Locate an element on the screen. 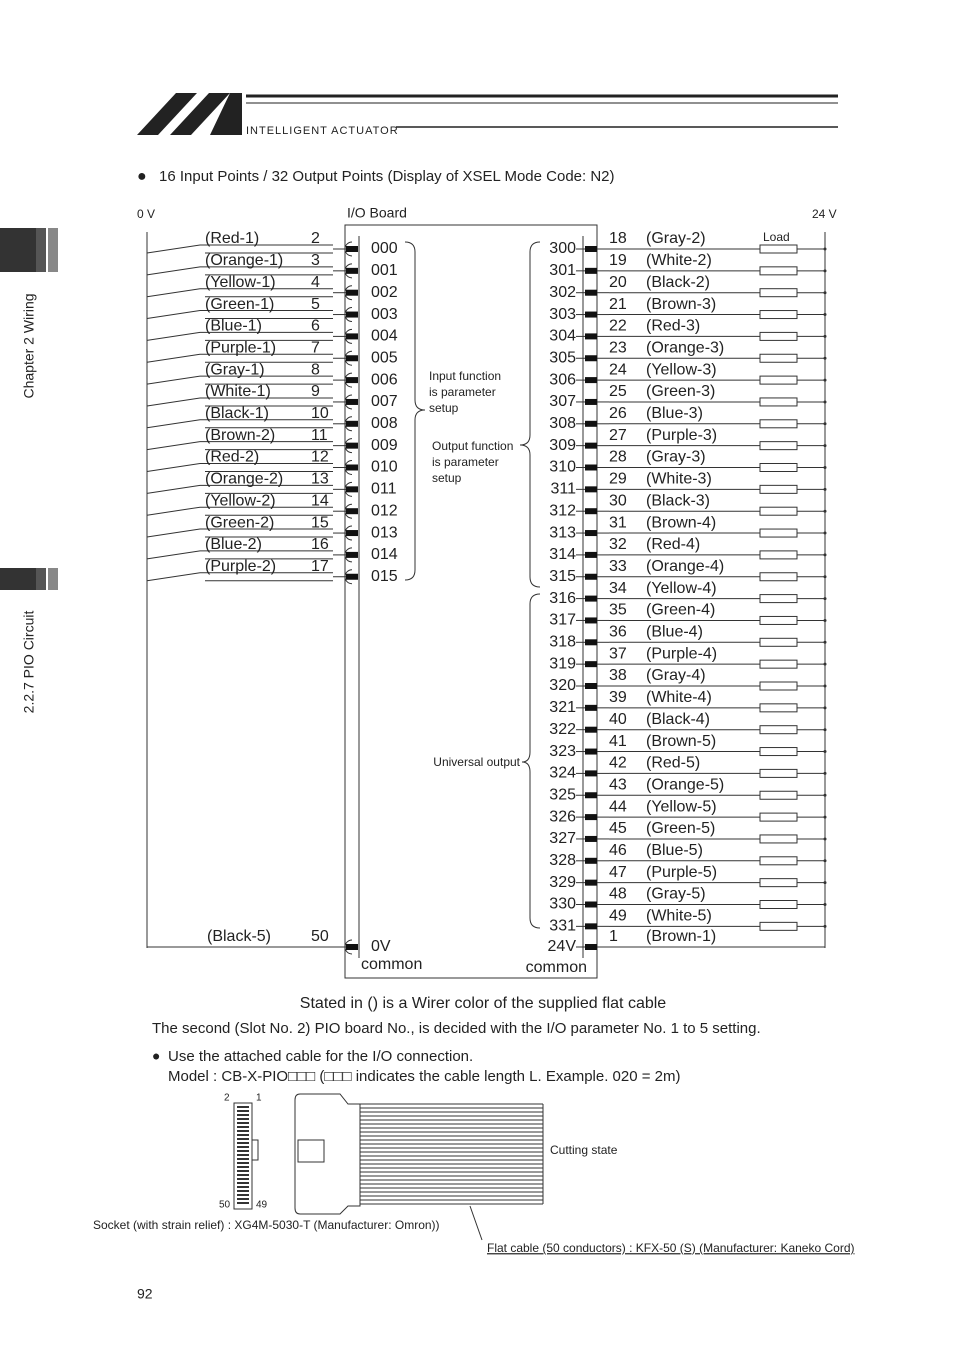 This screenshot has height=1350, width=954. port-label: 003 is located at coordinates (384, 314).